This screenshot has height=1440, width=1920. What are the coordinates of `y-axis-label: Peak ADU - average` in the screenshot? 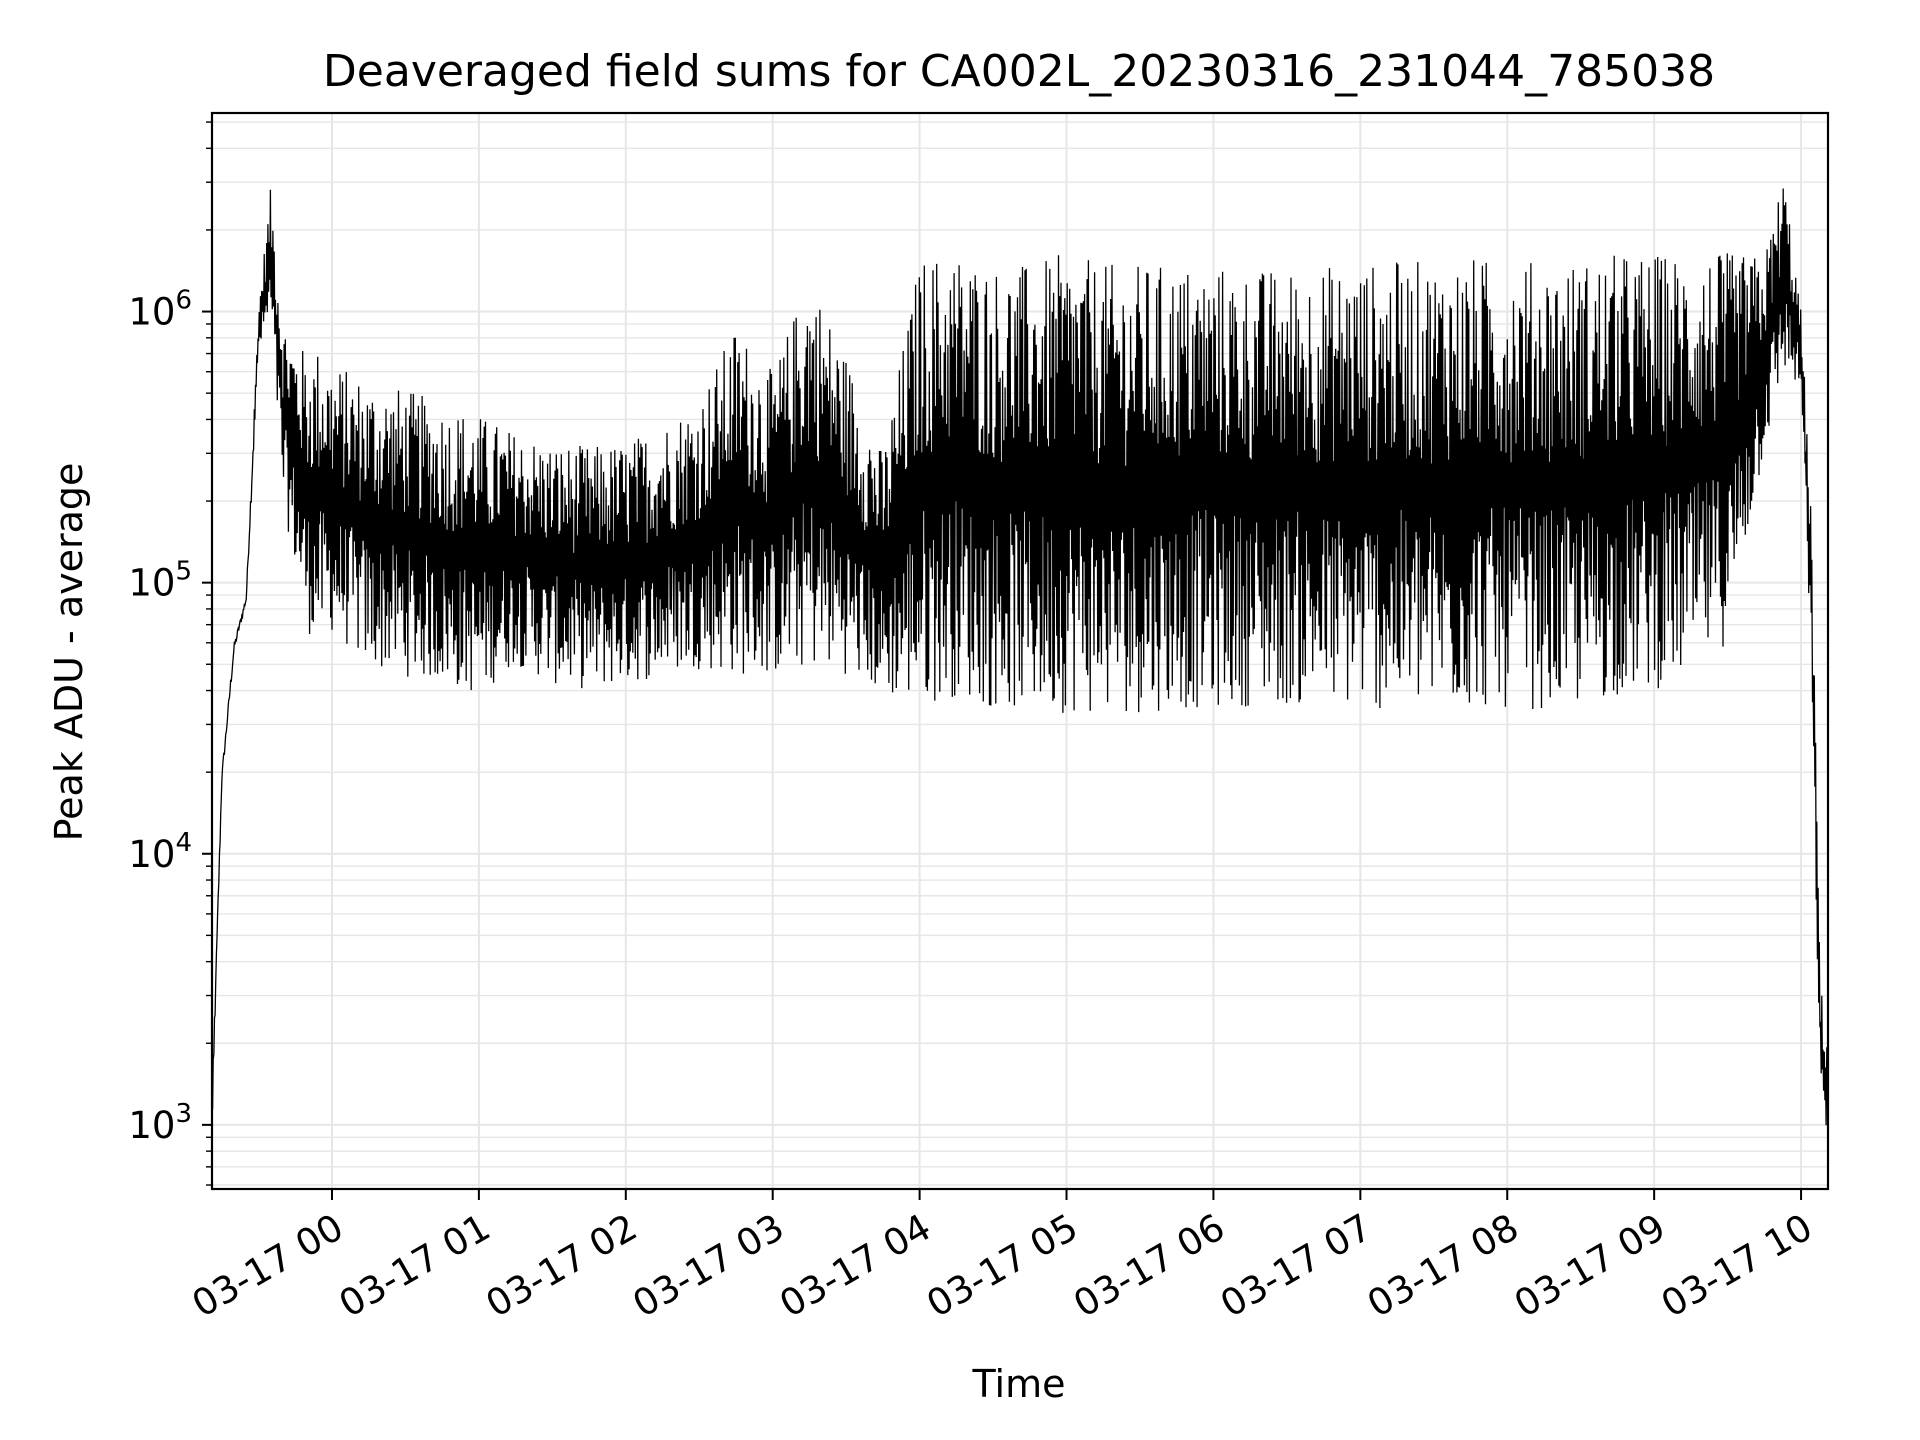 It's located at (69, 652).